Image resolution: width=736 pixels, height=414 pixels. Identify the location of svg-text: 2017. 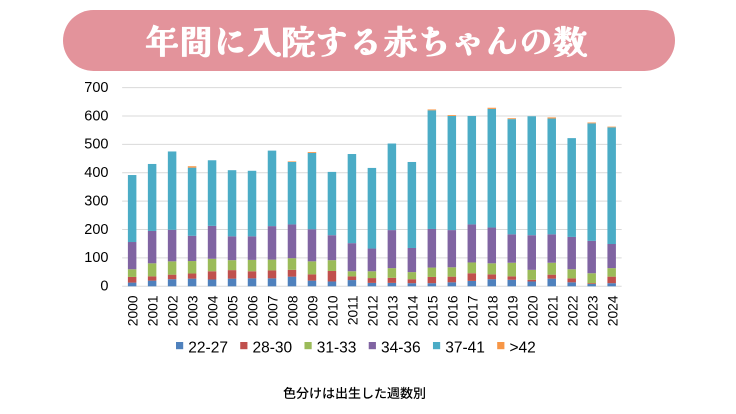
(472, 311).